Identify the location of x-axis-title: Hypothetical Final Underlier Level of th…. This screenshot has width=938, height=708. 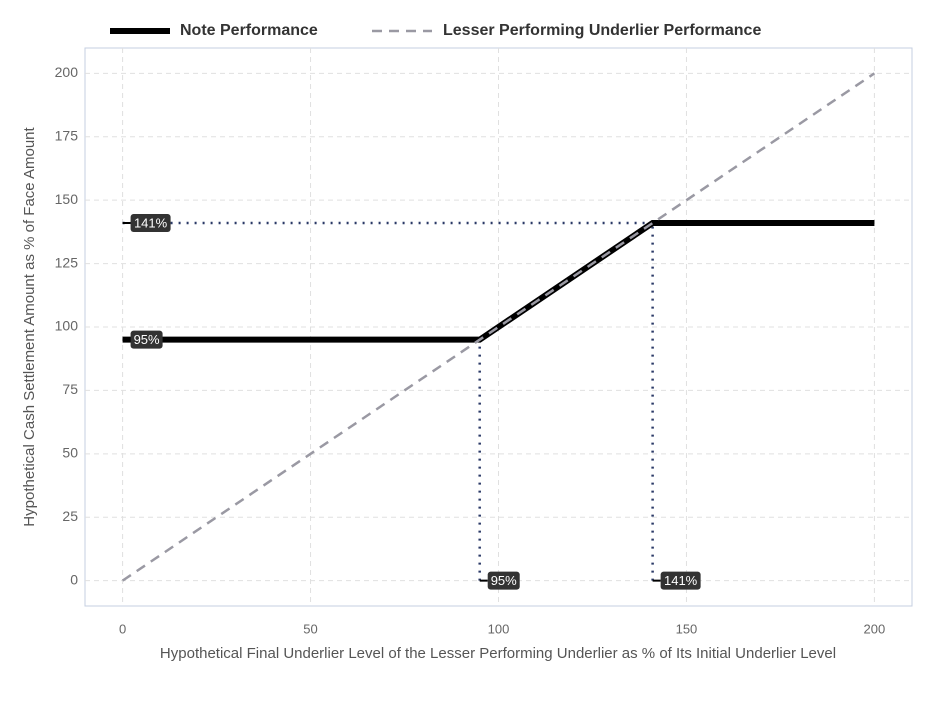
(498, 653).